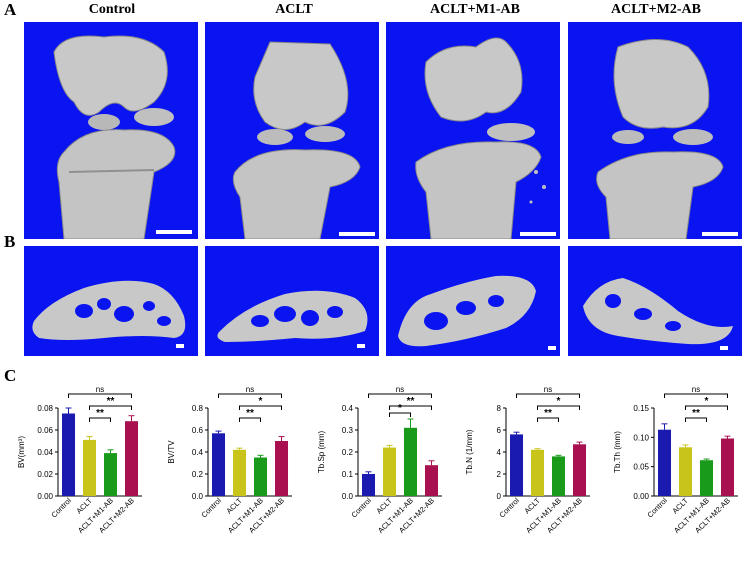 The height and width of the screenshot is (566, 745). Describe the element at coordinates (10, 375) in the screenshot. I see `panel-label-c: C` at that location.